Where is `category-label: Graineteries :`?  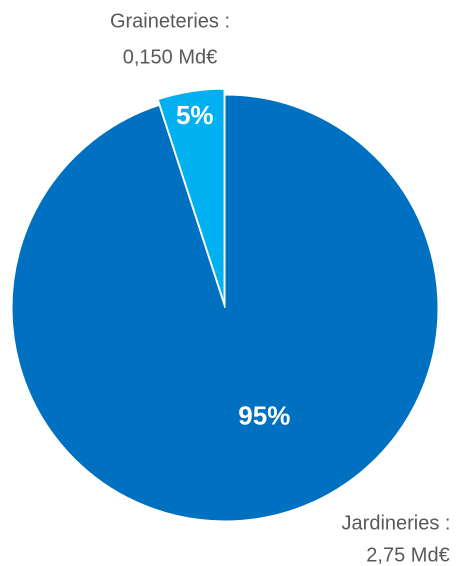
category-label: Graineteries : is located at coordinates (170, 21).